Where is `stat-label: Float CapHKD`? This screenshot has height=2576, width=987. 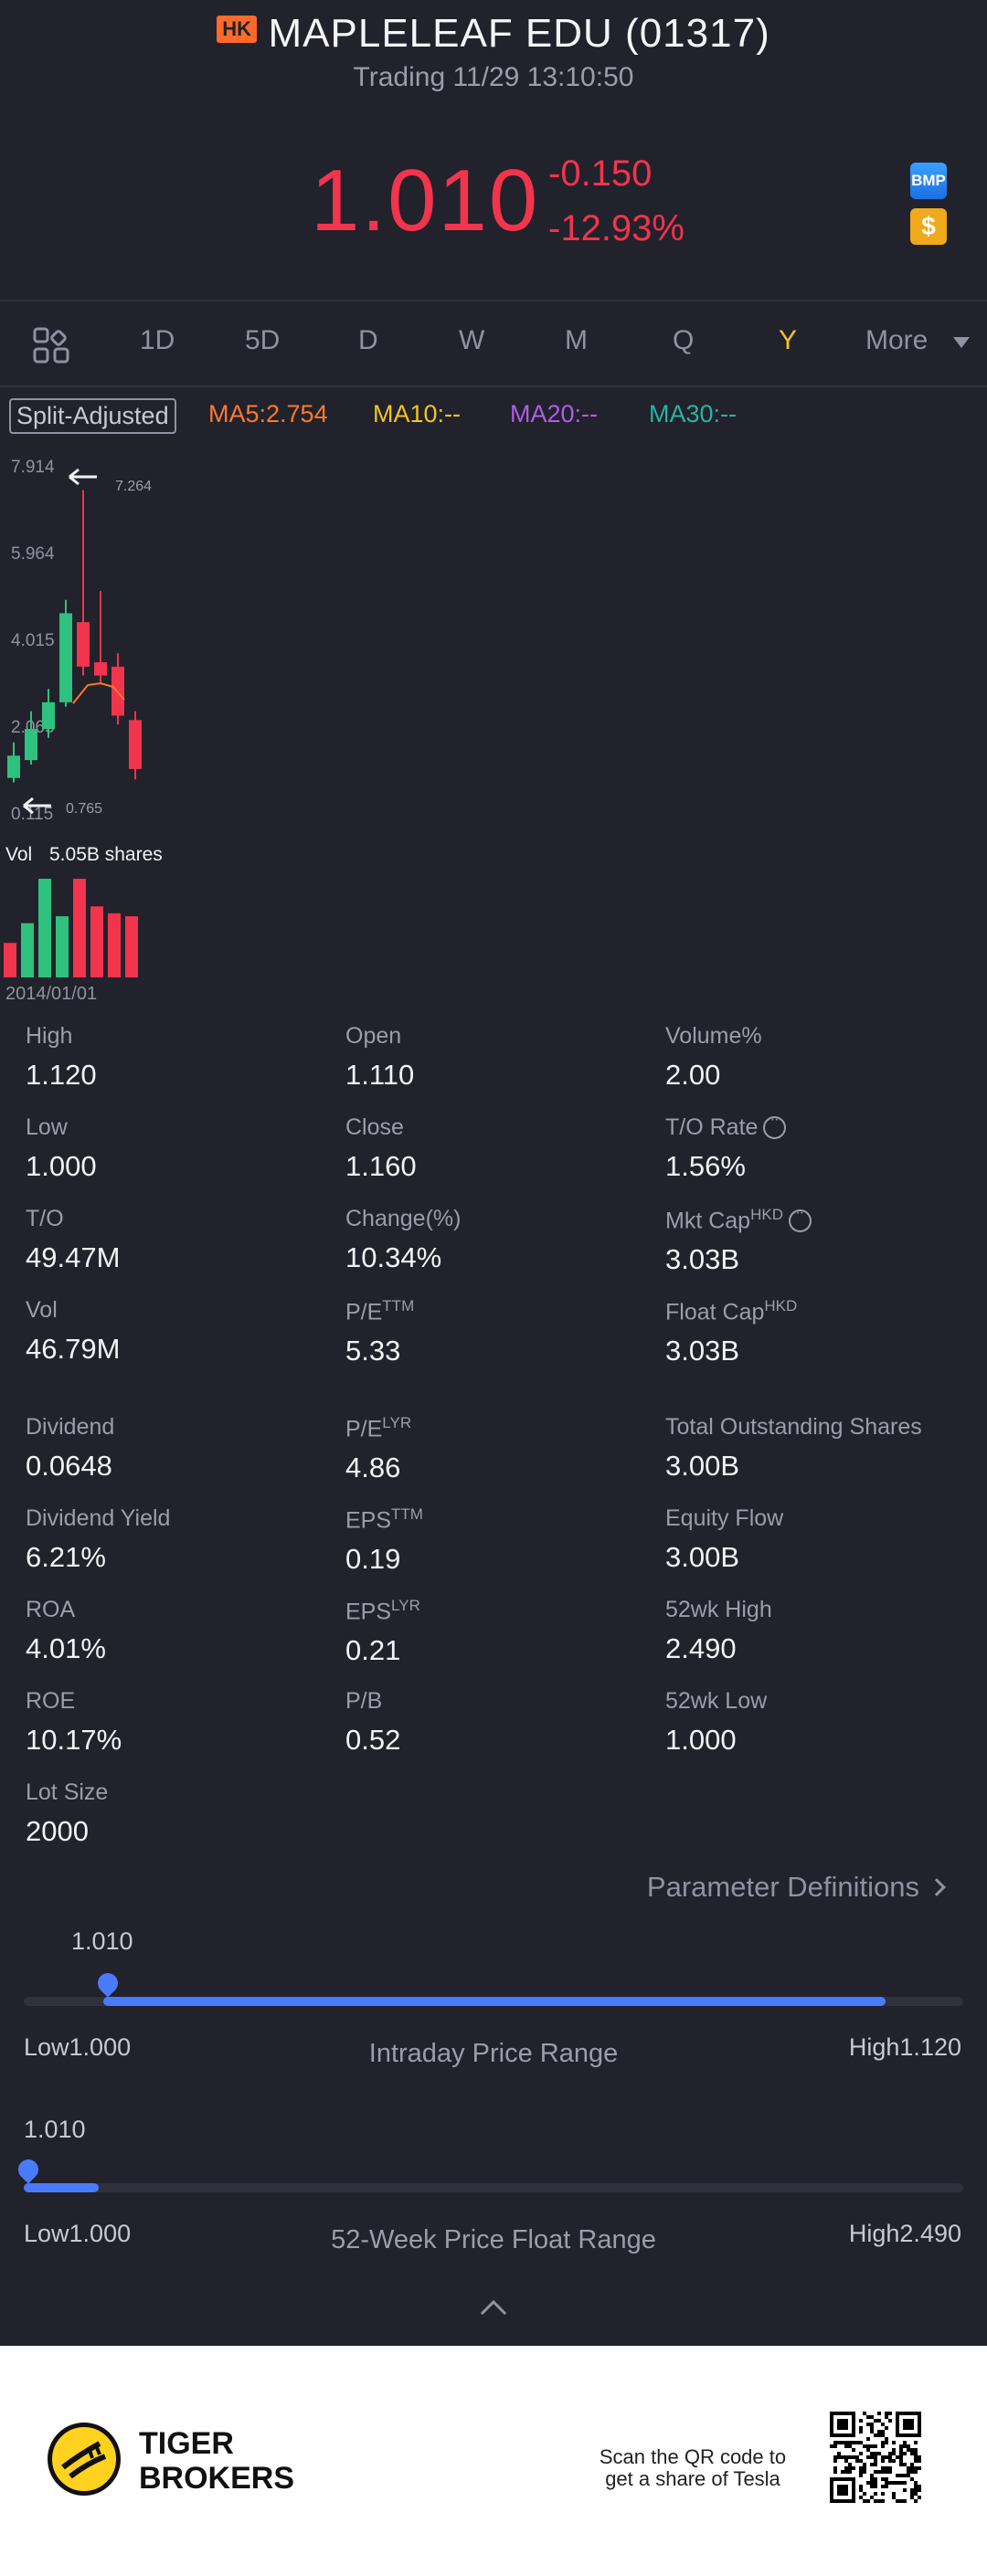 stat-label: Float CapHKD is located at coordinates (731, 1311).